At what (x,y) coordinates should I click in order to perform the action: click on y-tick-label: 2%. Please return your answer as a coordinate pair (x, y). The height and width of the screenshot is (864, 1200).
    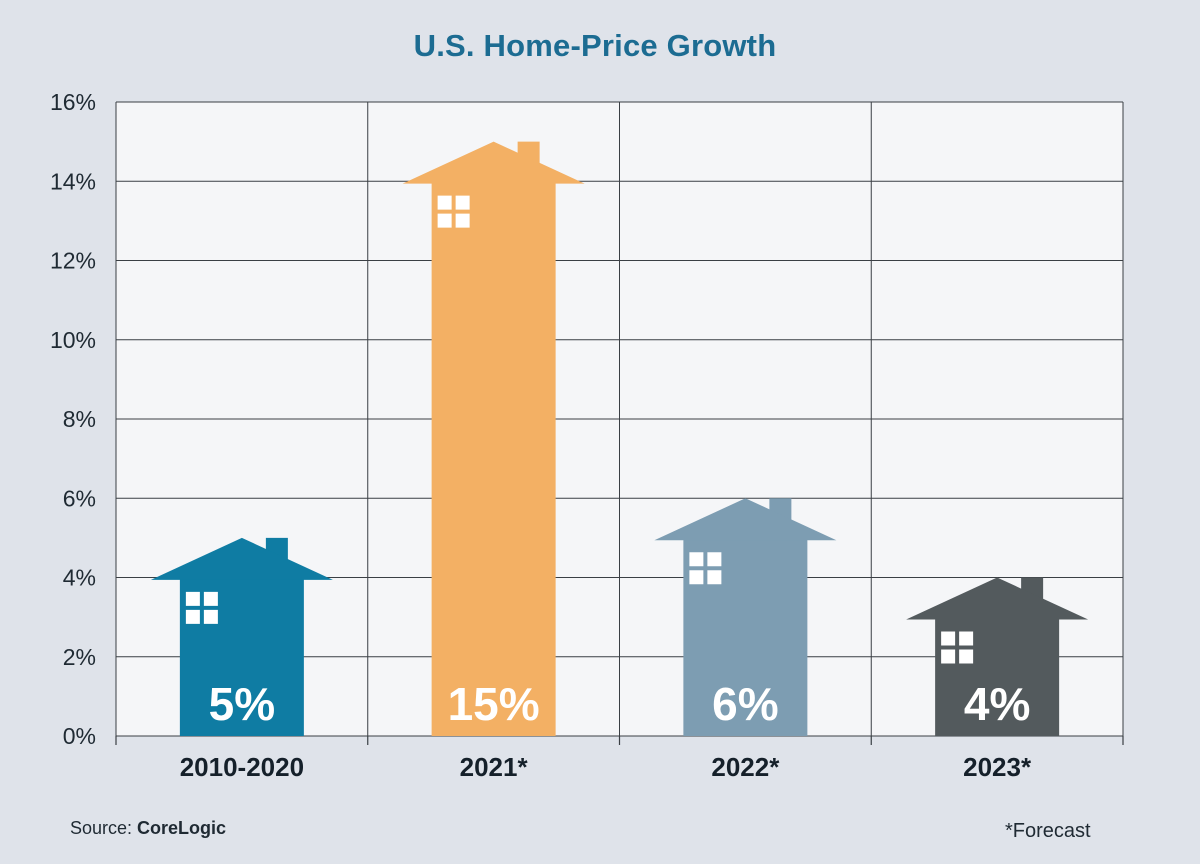
    Looking at the image, I should click on (79, 657).